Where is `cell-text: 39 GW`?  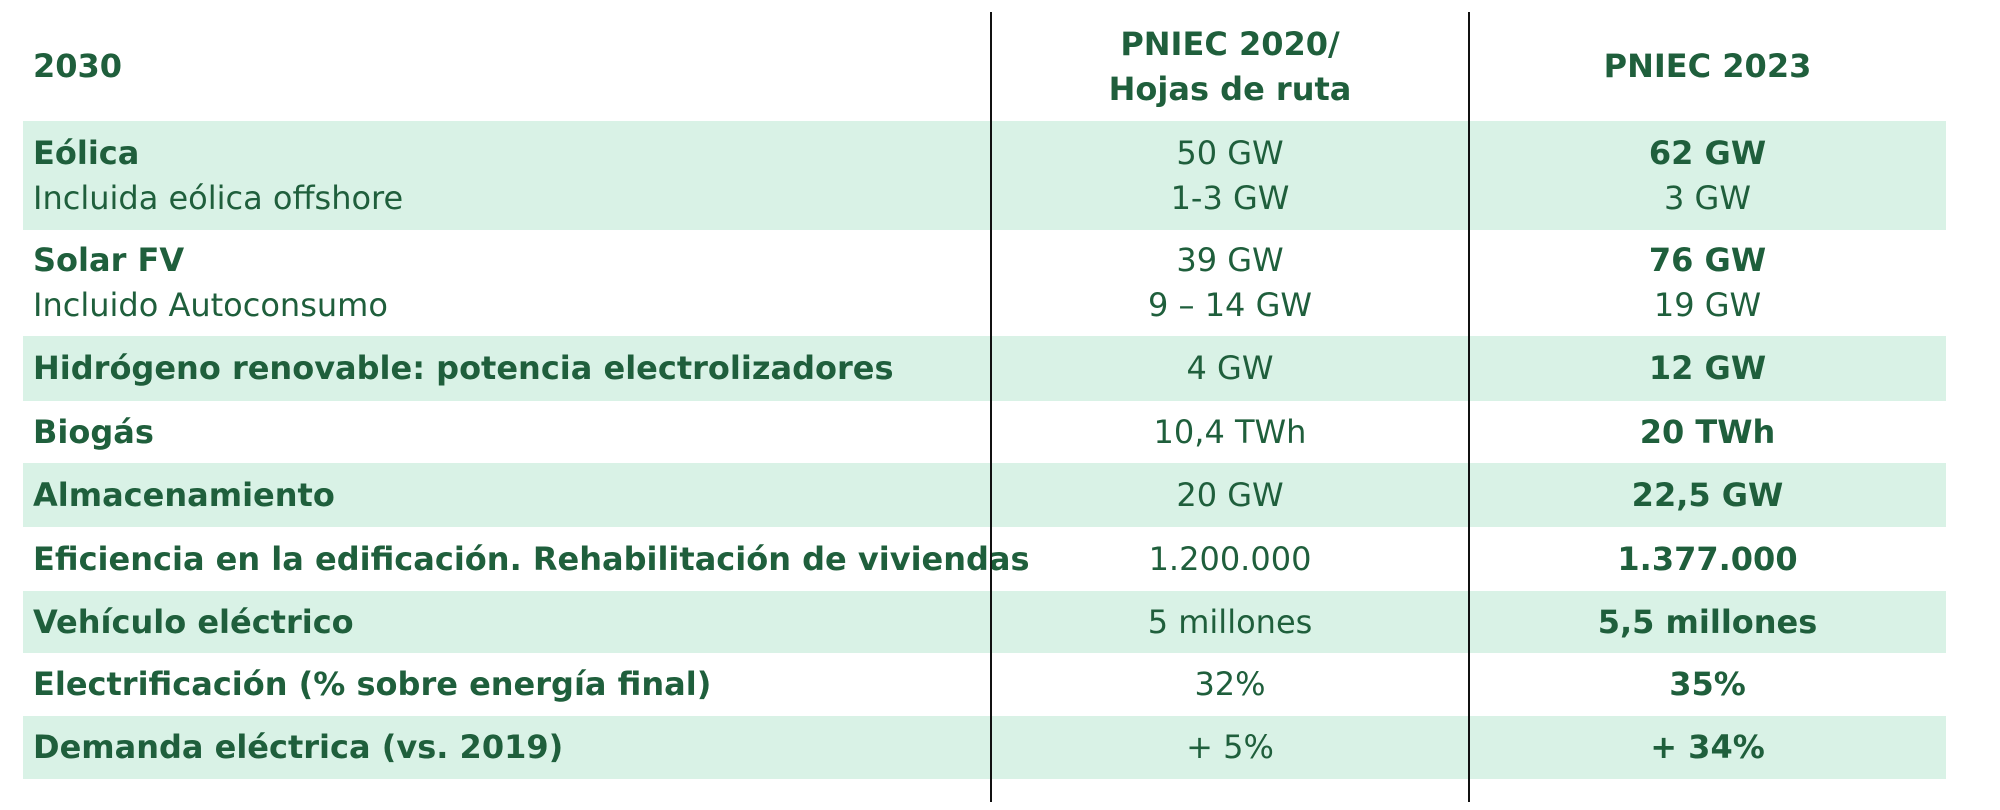
cell-text: 39 GW is located at coordinates (1230, 260).